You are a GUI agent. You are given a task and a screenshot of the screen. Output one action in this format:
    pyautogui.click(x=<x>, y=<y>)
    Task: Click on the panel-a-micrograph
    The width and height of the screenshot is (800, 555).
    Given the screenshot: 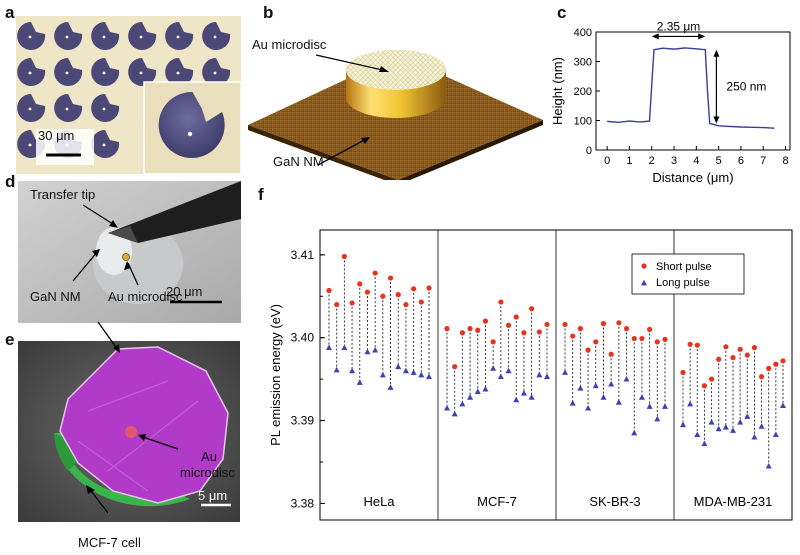 What is the action you would take?
    pyautogui.click(x=128, y=95)
    